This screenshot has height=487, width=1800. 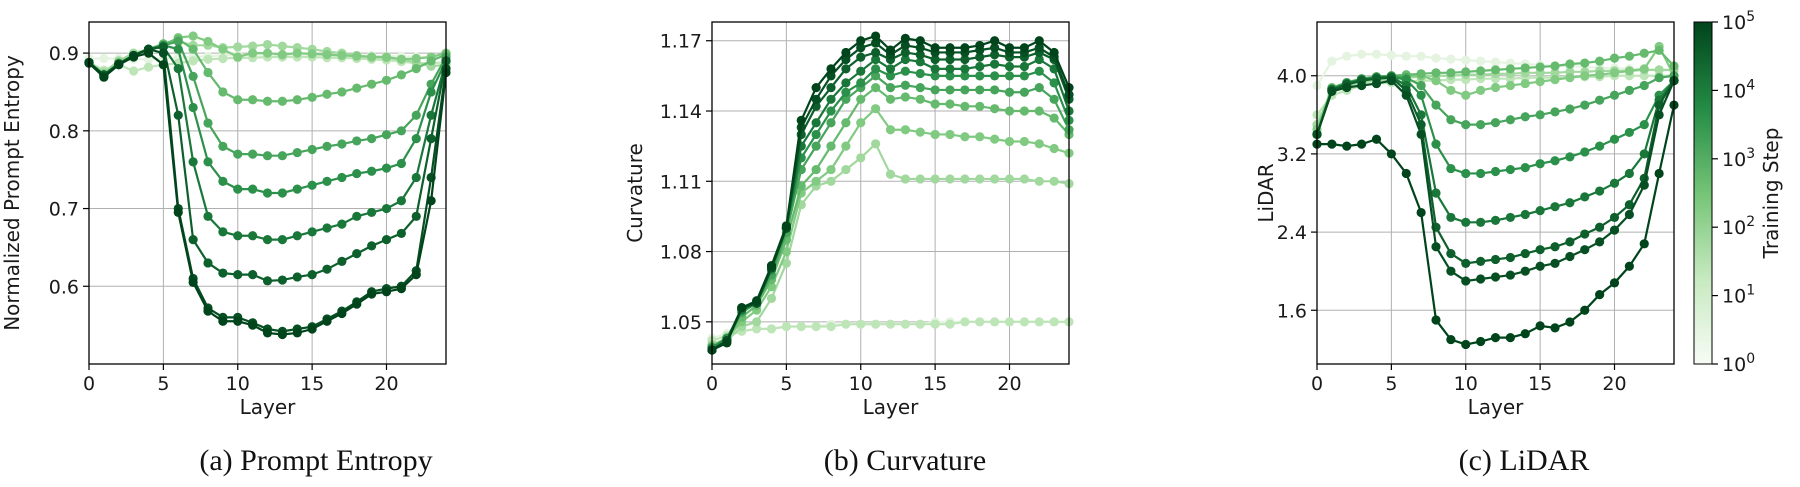 What do you see at coordinates (1703, 193) in the screenshot?
I see `colorbar-gradient` at bounding box center [1703, 193].